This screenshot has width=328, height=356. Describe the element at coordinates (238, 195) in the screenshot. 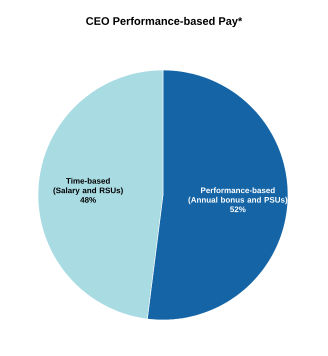

I see `slice-label: Performance-based (Annual bonus and PSUs)` at that location.